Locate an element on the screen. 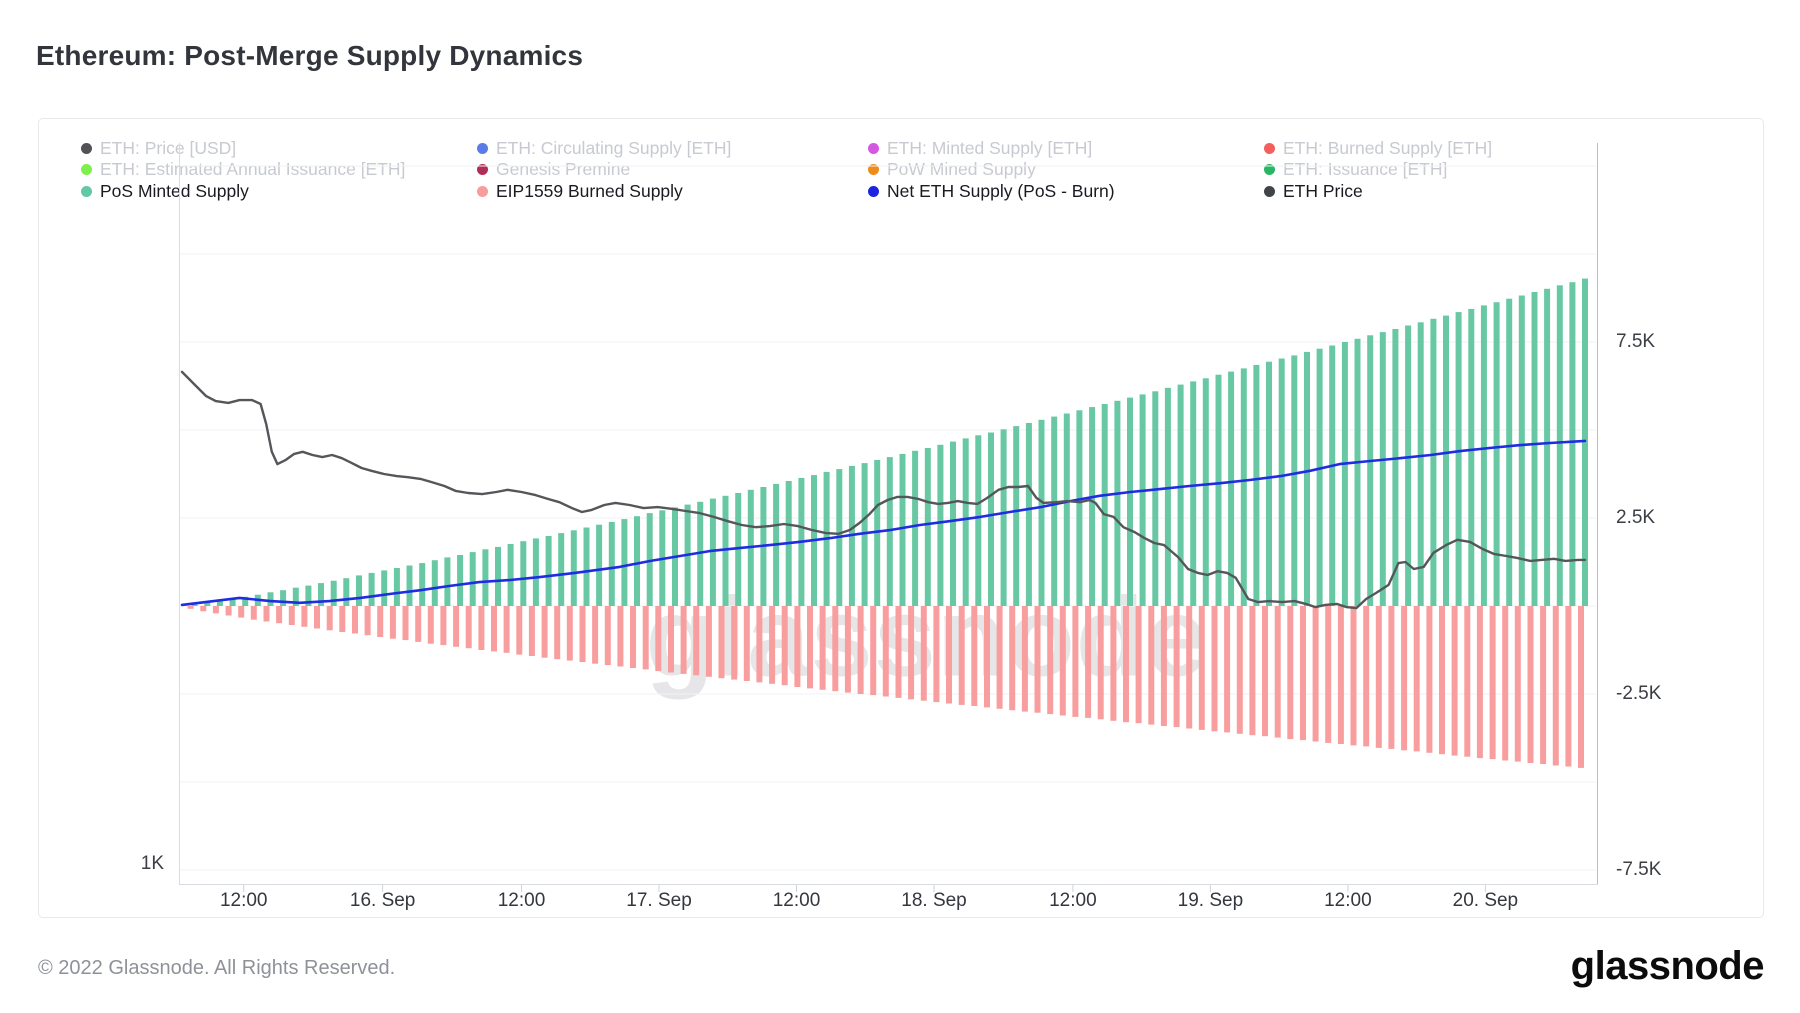 The image size is (1800, 1013). legend-item-eth-price-usd: ETH: Price [USD] is located at coordinates (158, 148).